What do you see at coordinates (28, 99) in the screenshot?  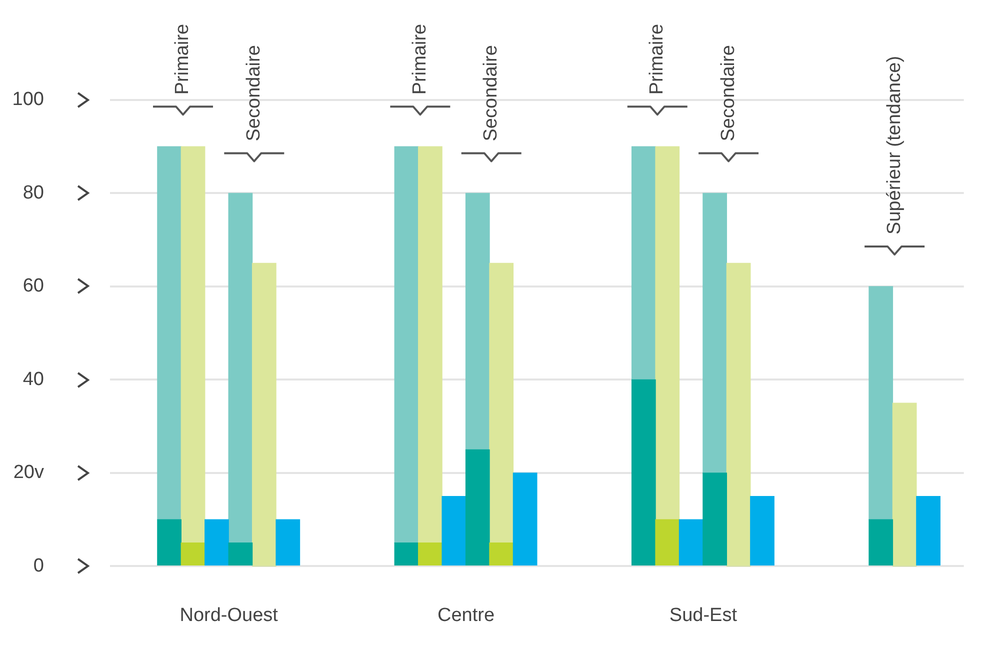 I see `y-tick-label: 100` at bounding box center [28, 99].